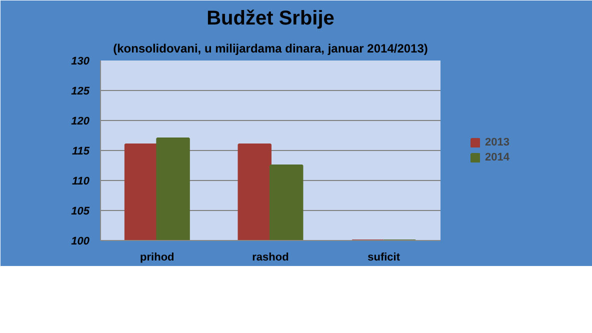 Image resolution: width=592 pixels, height=333 pixels. I want to click on y-tick-label: 100, so click(80, 242).